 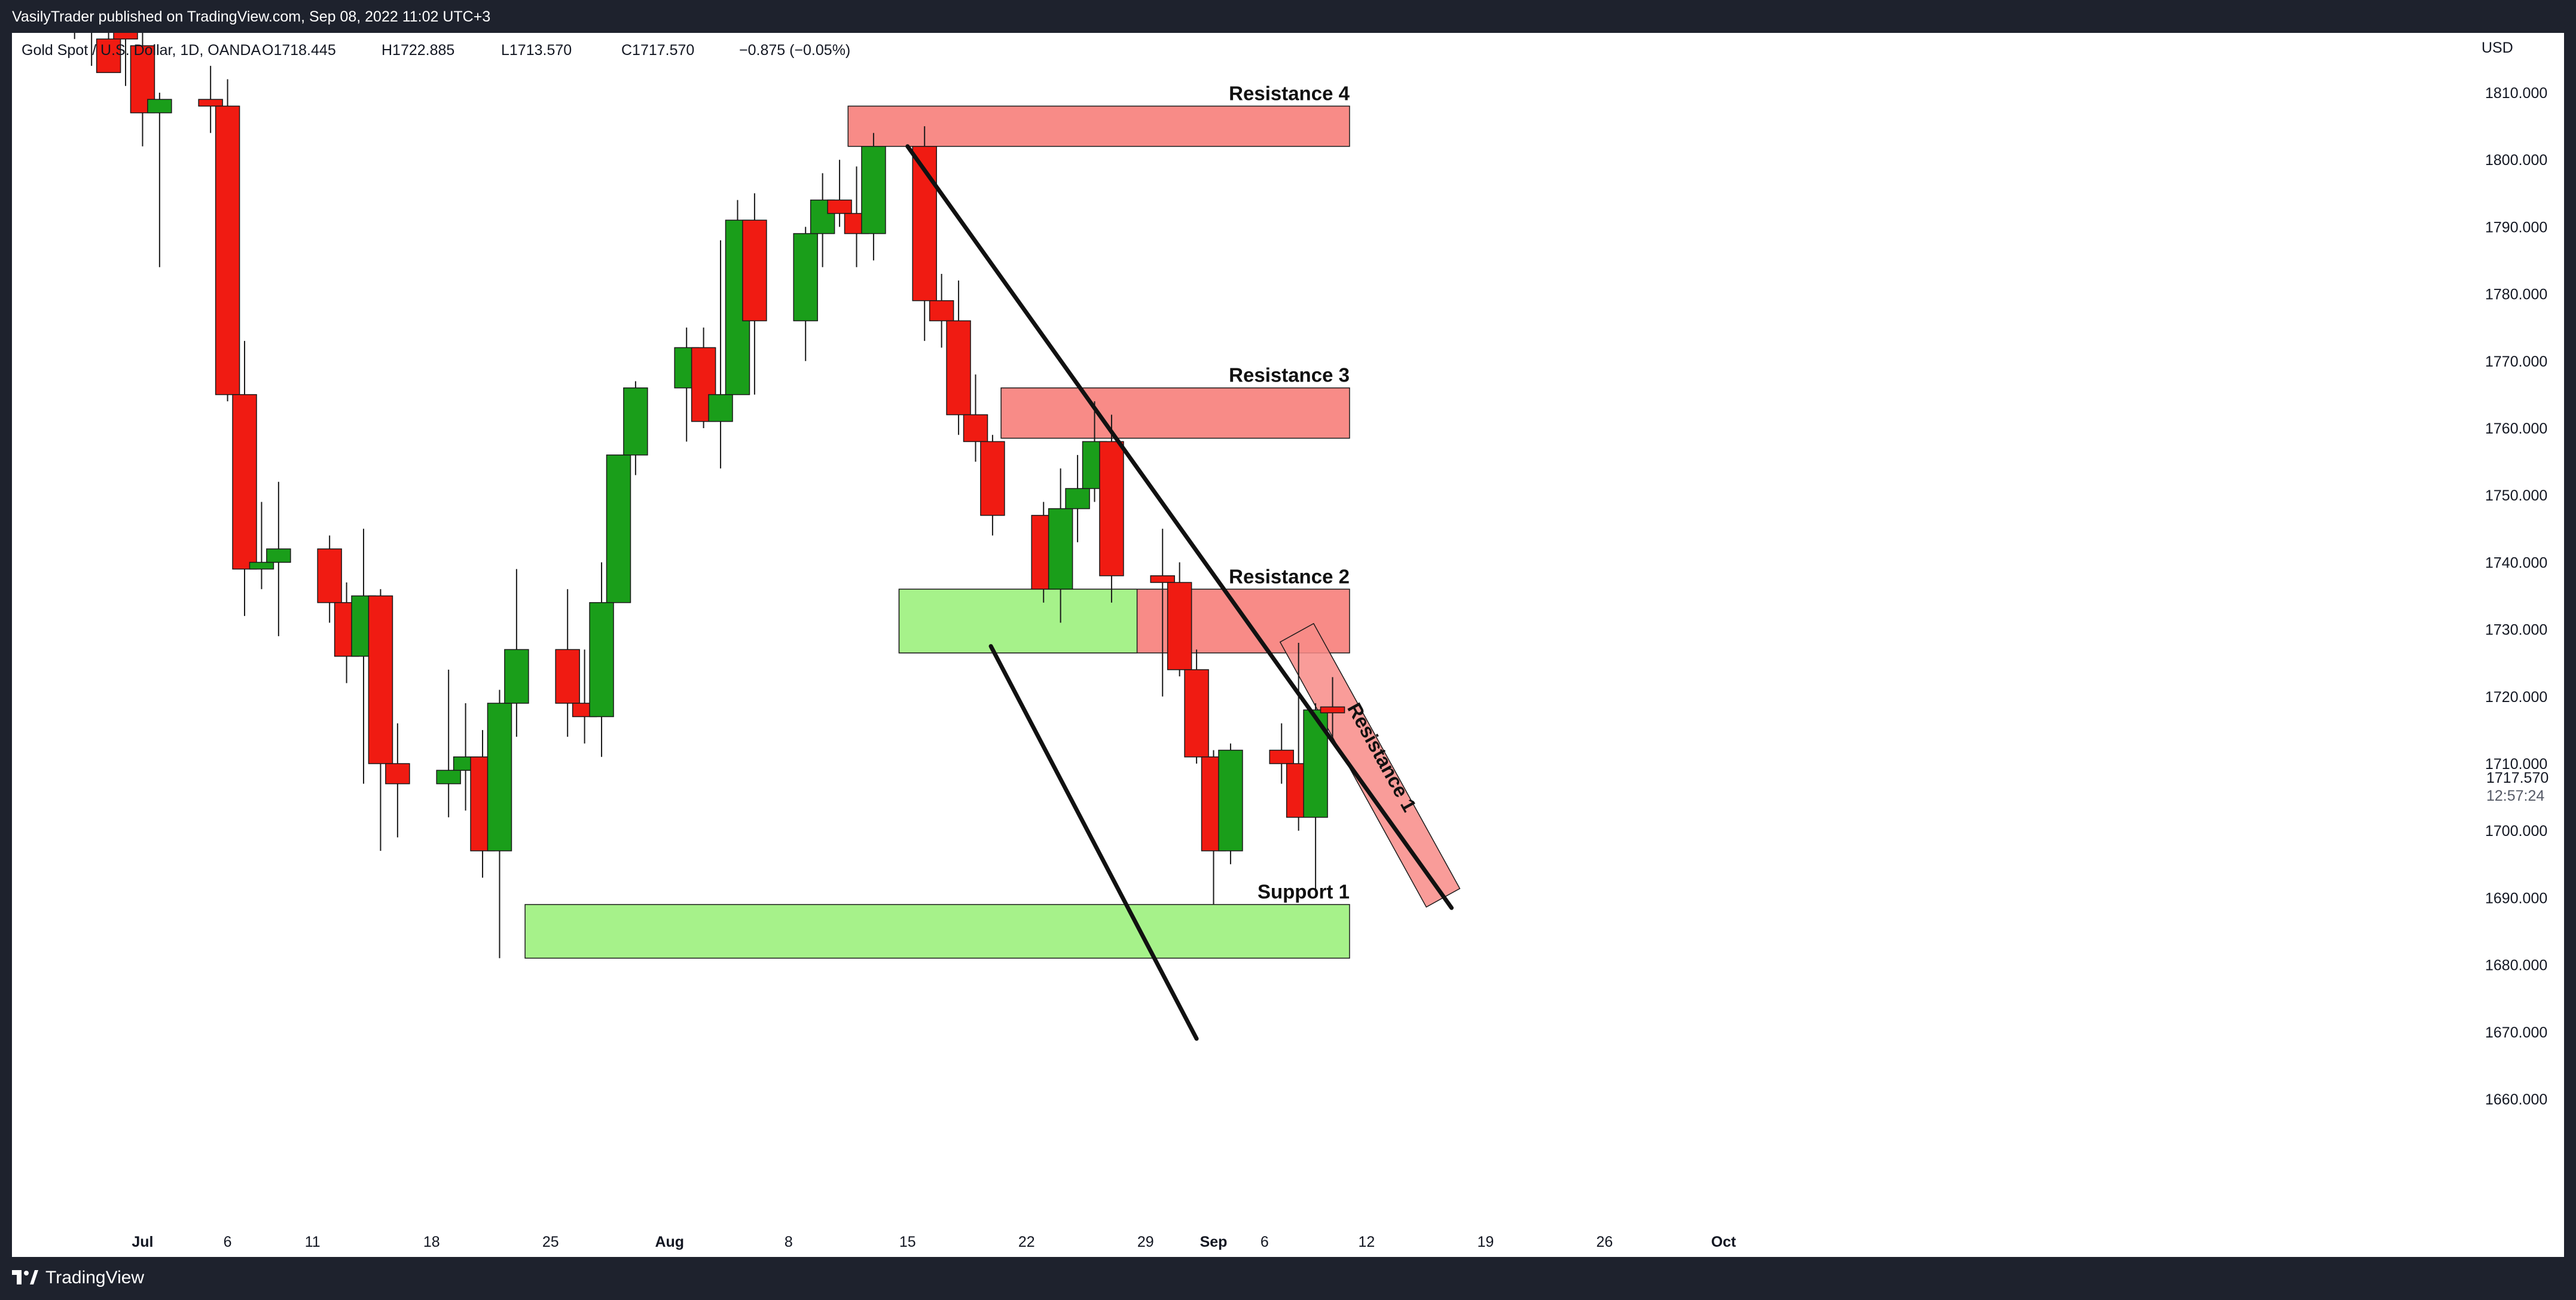 I want to click on tradingview-logo: TradingView, so click(x=78, y=1278).